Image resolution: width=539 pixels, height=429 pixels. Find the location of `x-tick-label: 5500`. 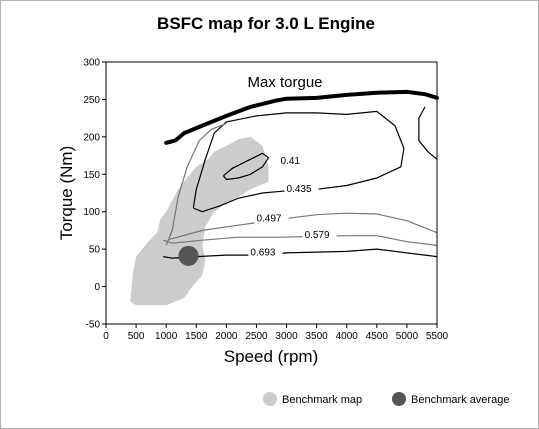

x-tick-label: 5500 is located at coordinates (437, 336).